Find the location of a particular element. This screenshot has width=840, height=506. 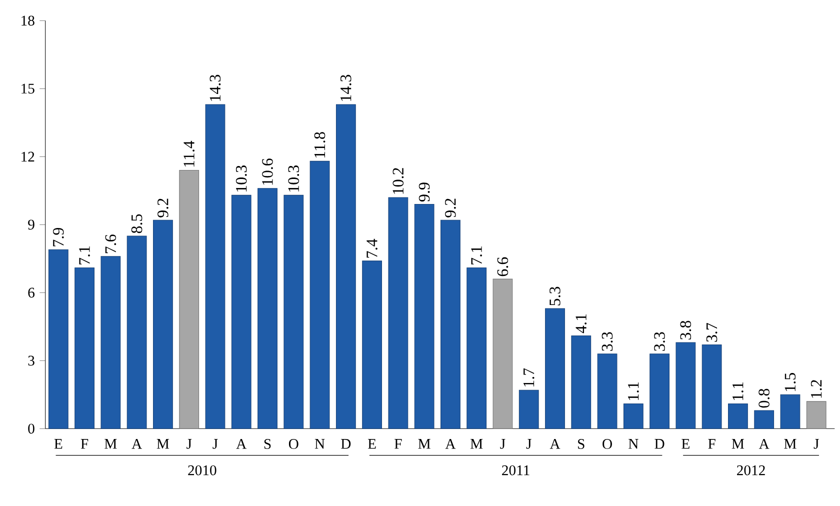

data-label: 3.7 is located at coordinates (712, 332).